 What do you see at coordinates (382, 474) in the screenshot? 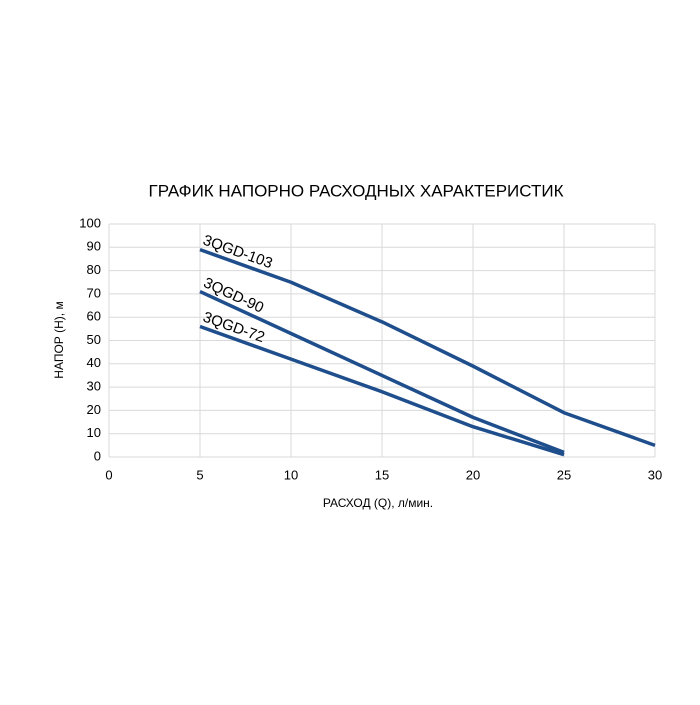
I see `x-tick-label: 15` at bounding box center [382, 474].